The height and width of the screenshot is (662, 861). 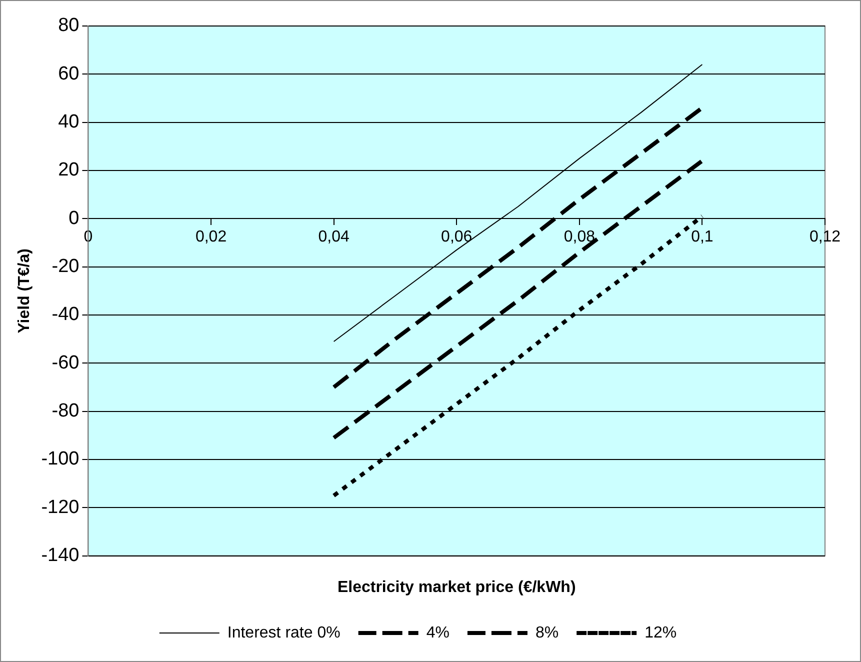 I want to click on legend-label: 12%, so click(x=660, y=633).